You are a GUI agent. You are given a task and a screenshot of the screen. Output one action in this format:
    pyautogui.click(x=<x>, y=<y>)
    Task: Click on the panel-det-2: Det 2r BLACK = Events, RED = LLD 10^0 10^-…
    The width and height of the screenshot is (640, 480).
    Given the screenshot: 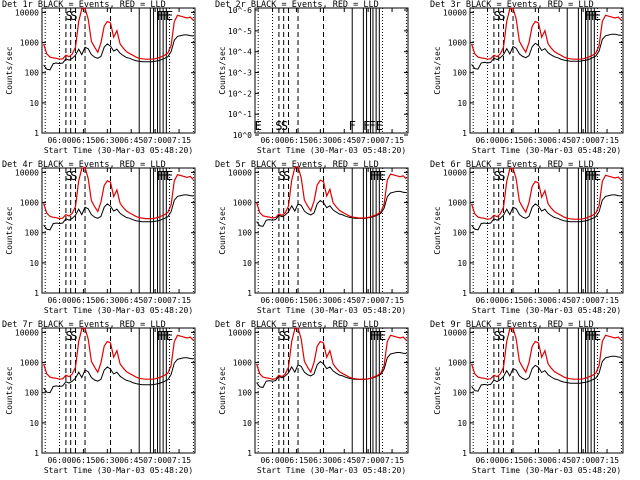 What is the action you would take?
    pyautogui.click(x=312, y=77)
    